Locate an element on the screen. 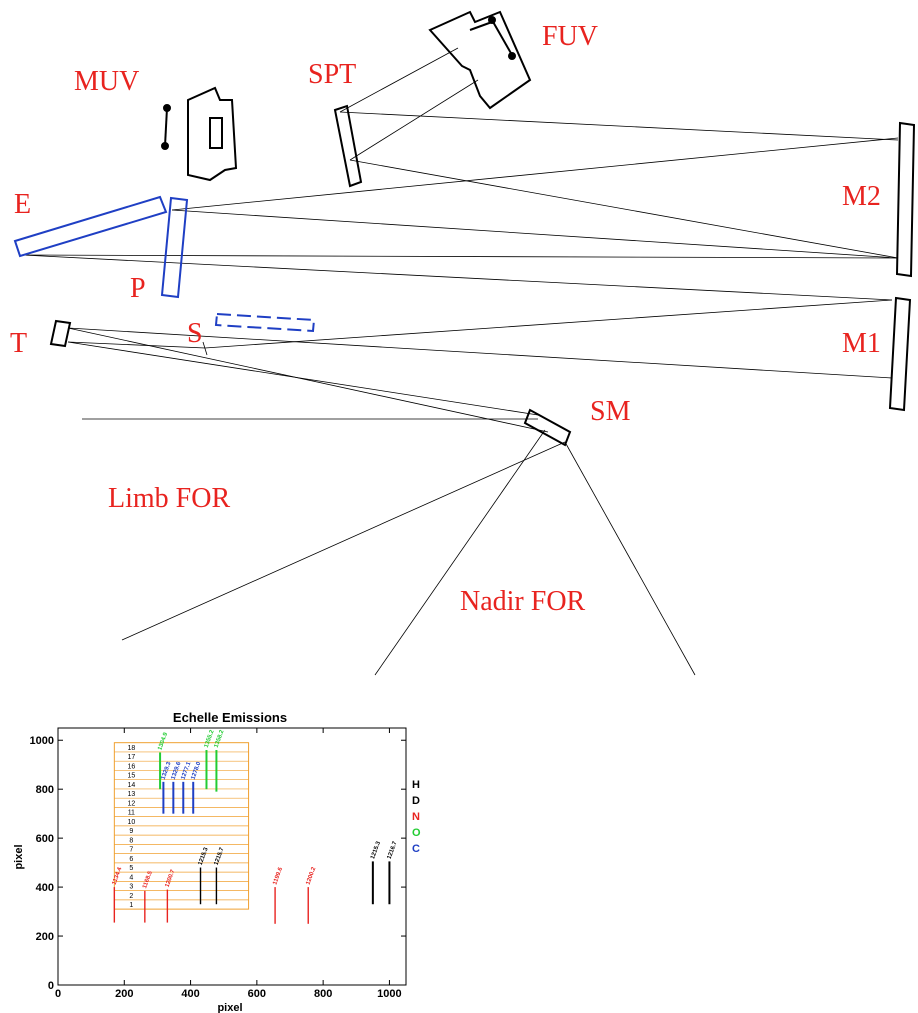  y-tick-label: 400 is located at coordinates (45, 888).